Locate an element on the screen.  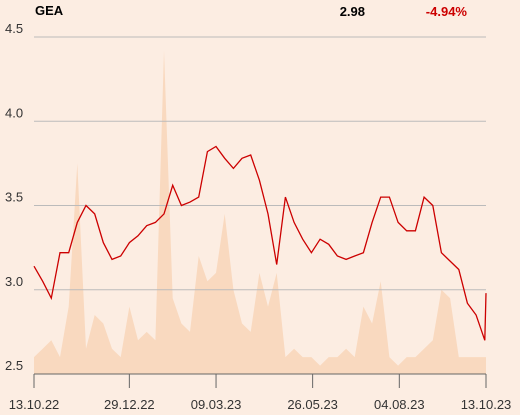
chart-title: GEA is located at coordinates (49, 10).